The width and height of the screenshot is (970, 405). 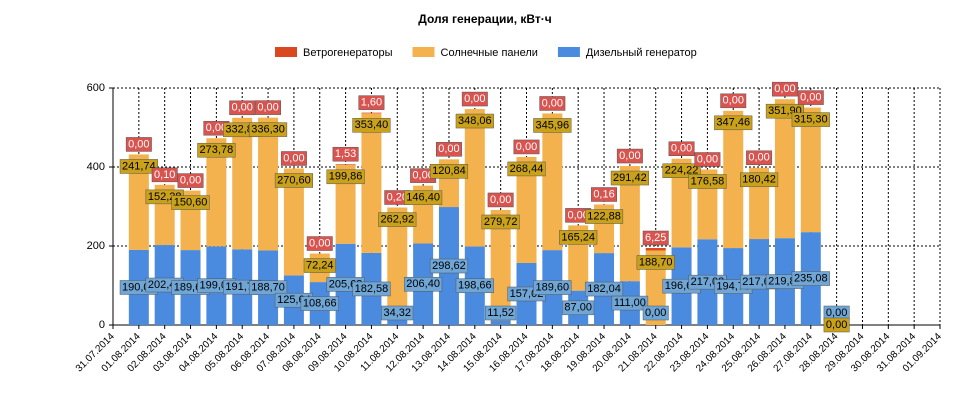 I want to click on data-label: 34,32, so click(x=398, y=313).